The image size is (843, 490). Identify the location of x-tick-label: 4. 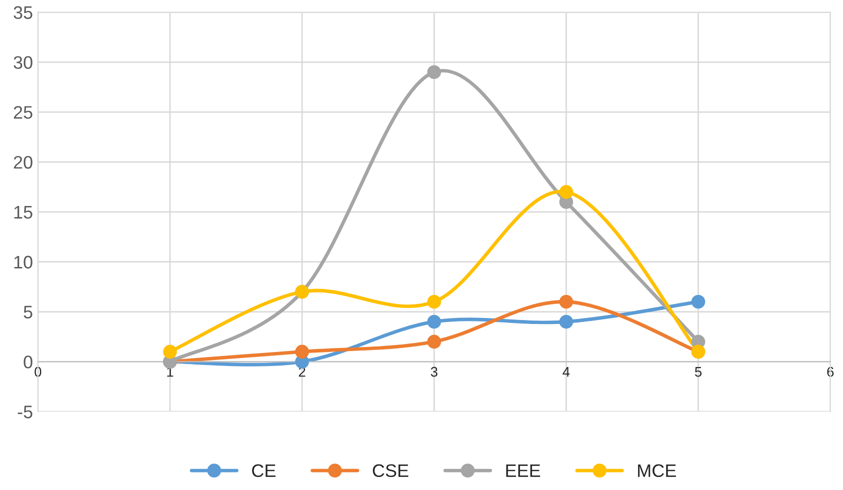
(566, 372).